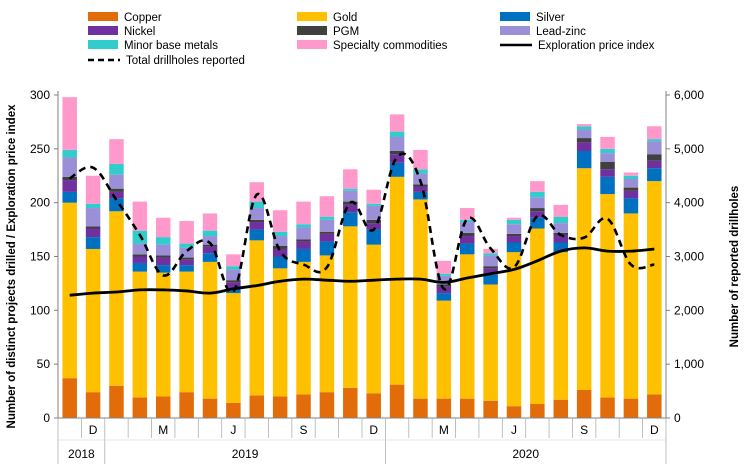 This screenshot has width=750, height=468. I want to click on x-tick-label-3: S, so click(304, 430).